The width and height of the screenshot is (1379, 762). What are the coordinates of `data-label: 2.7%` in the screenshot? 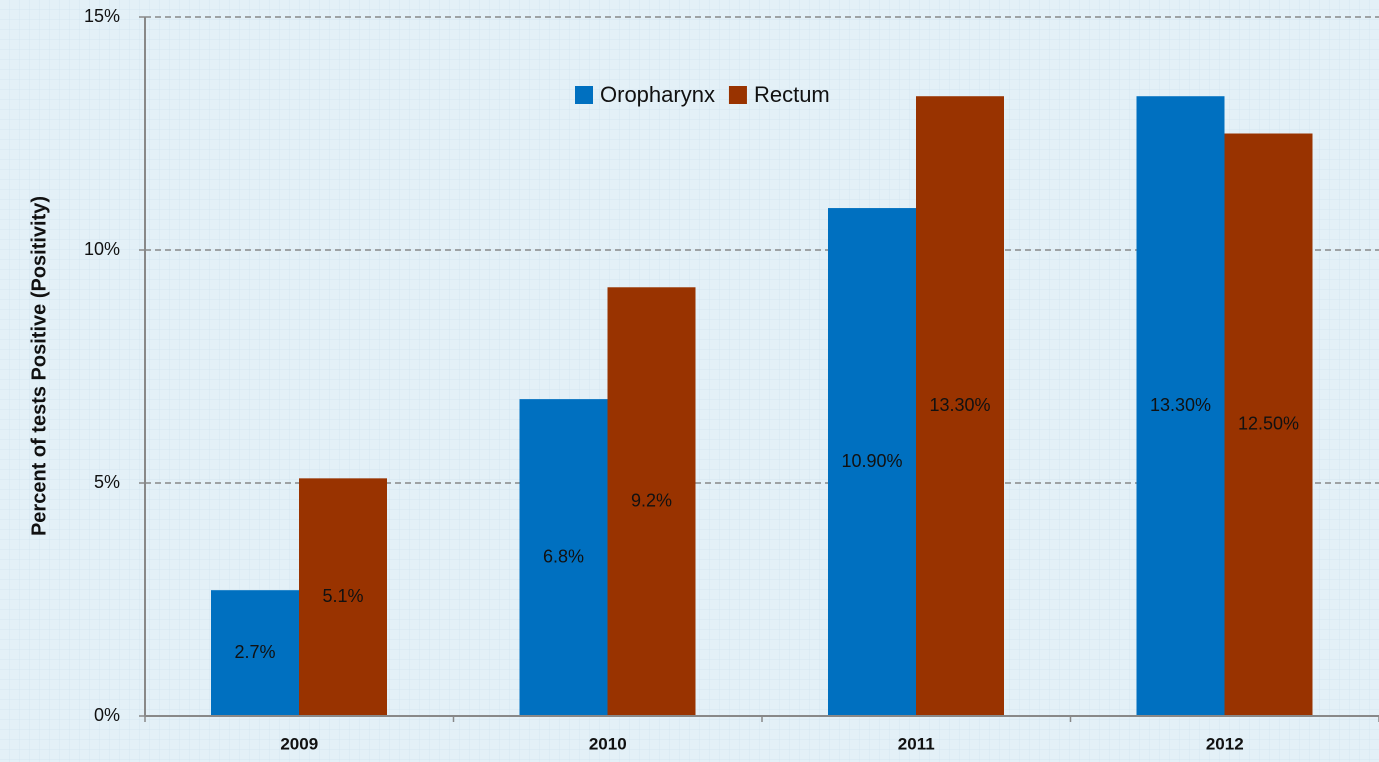 It's located at (254, 652).